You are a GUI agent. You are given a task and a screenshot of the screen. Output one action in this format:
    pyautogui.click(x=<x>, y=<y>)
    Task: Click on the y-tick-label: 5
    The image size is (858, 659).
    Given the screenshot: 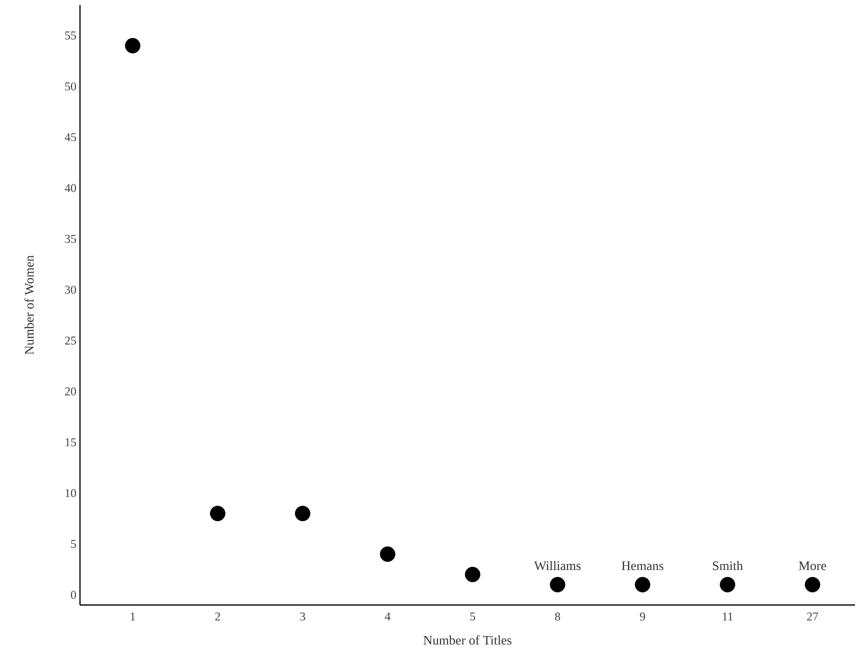 What is the action you would take?
    pyautogui.click(x=73, y=544)
    